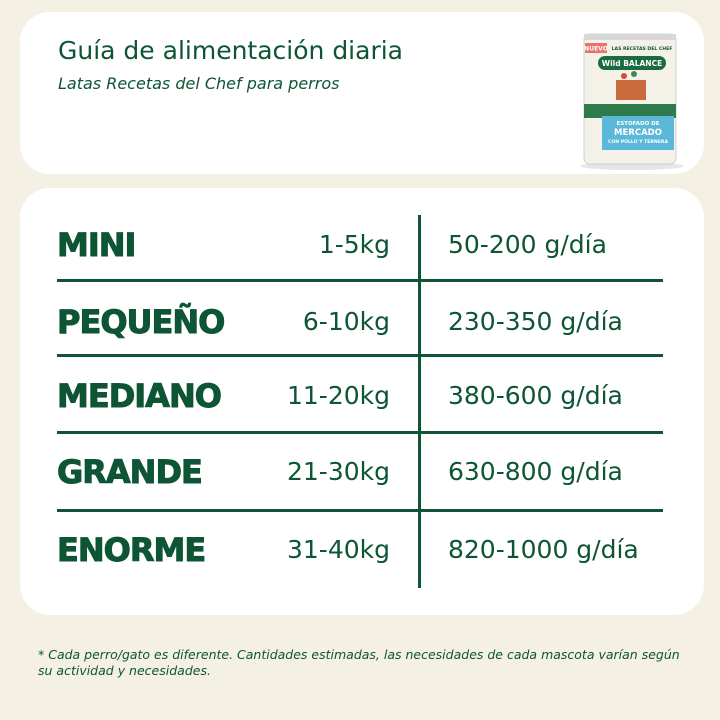 This screenshot has height=720, width=720. I want to click on can-recipe-name: MERCADO, so click(638, 133).